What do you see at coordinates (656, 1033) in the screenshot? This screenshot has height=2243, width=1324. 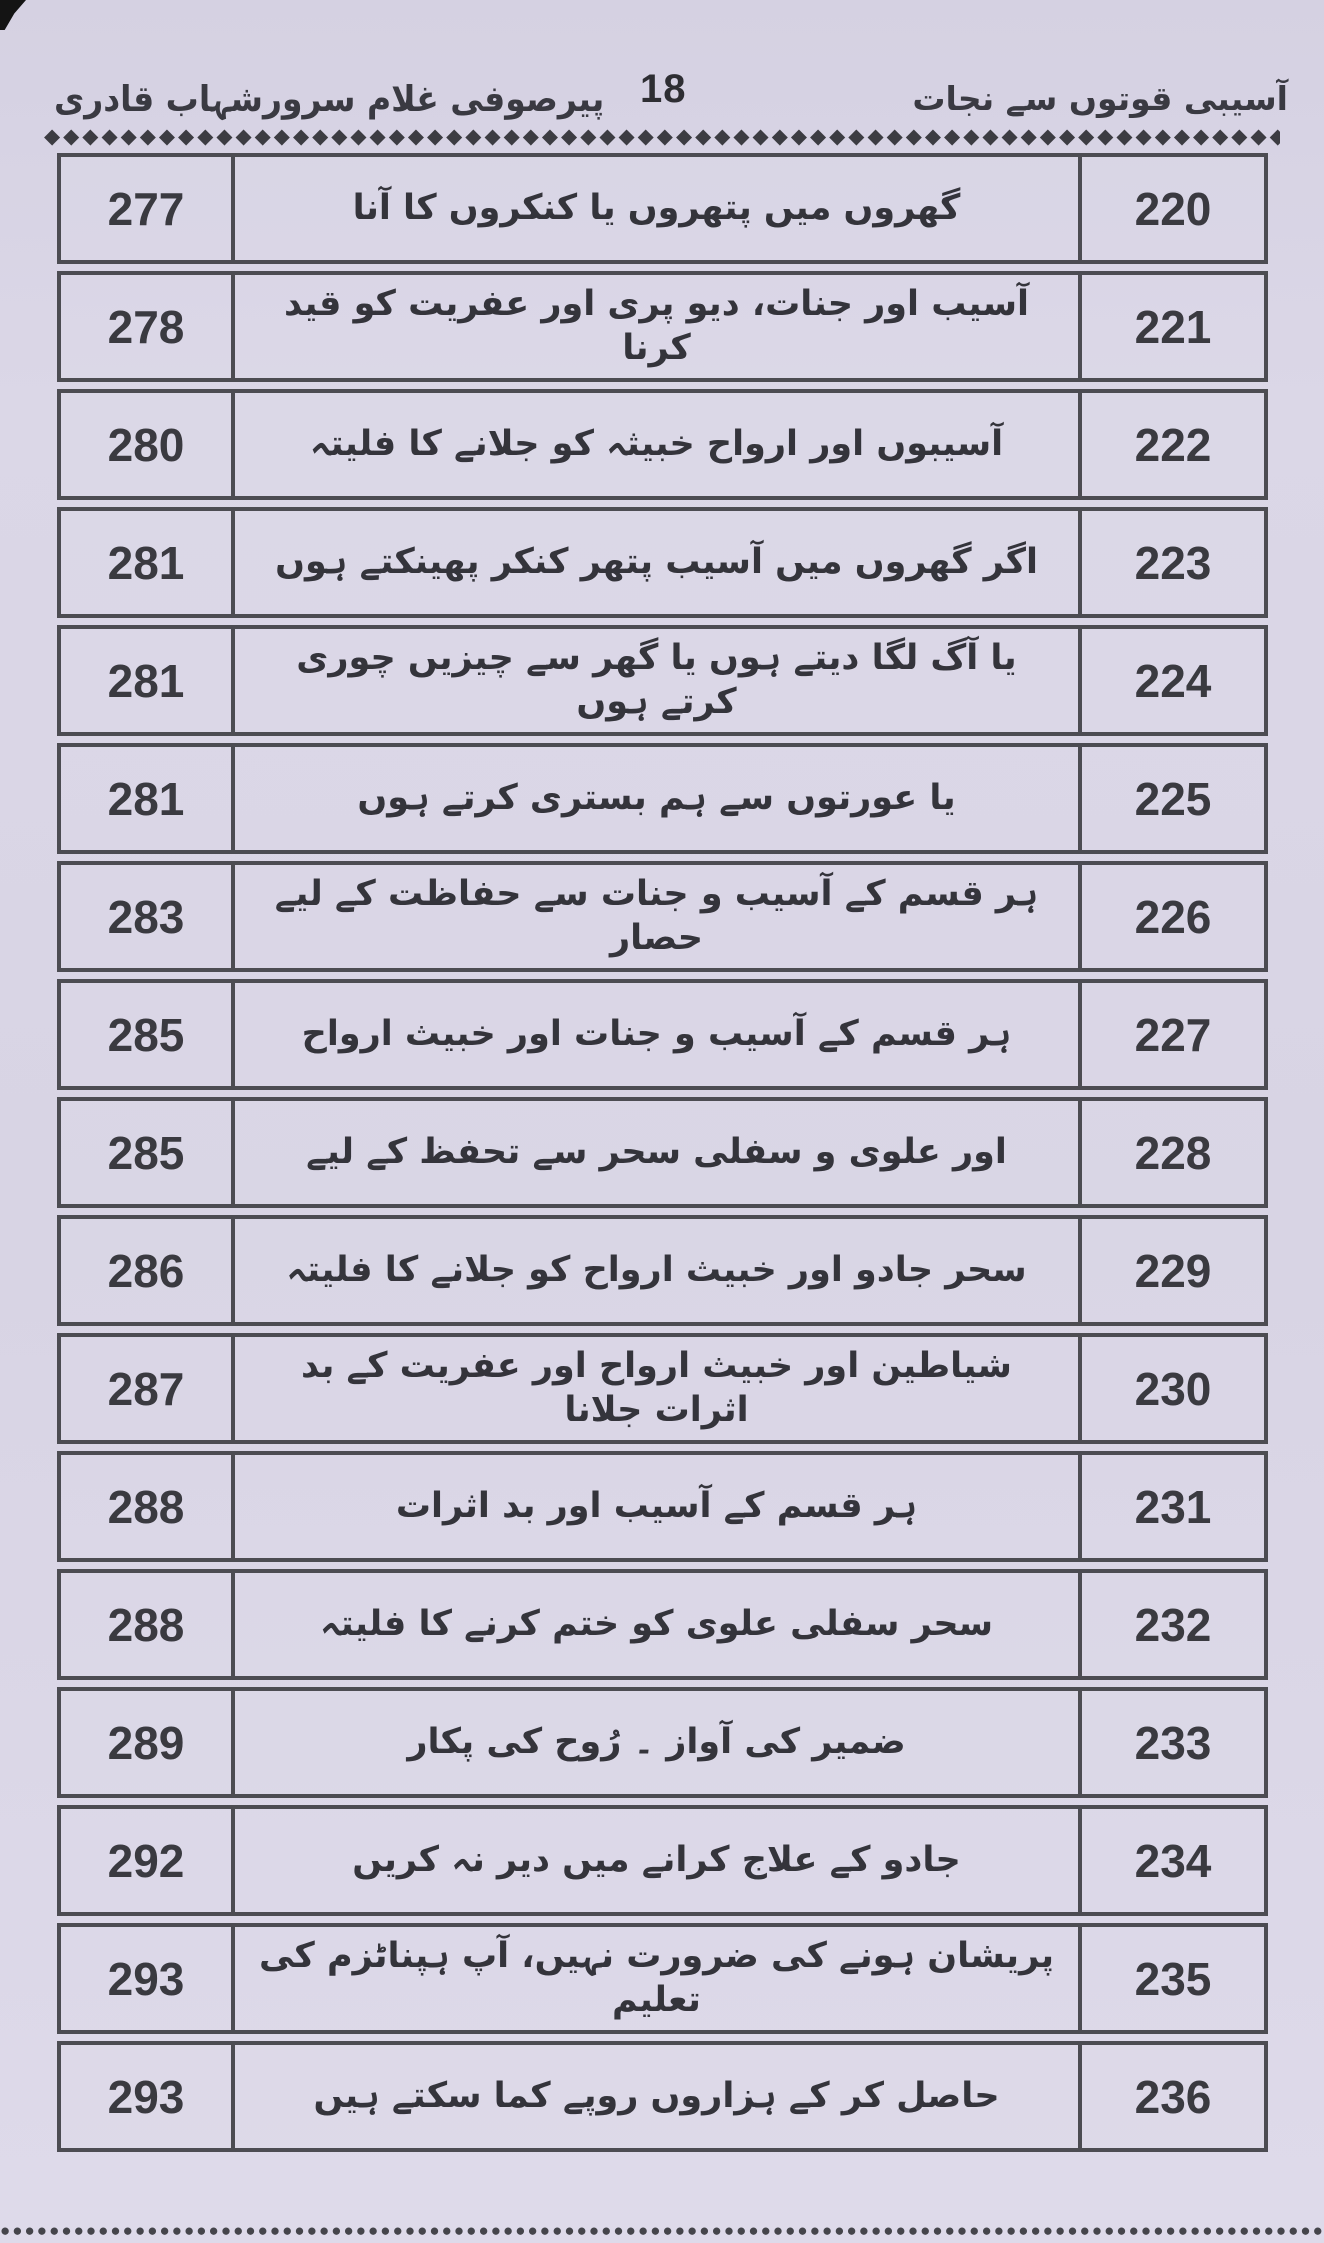 I see `chapter-title-cell: ہر قسم کے آسیب و جنات اور خبیث ارواح` at bounding box center [656, 1033].